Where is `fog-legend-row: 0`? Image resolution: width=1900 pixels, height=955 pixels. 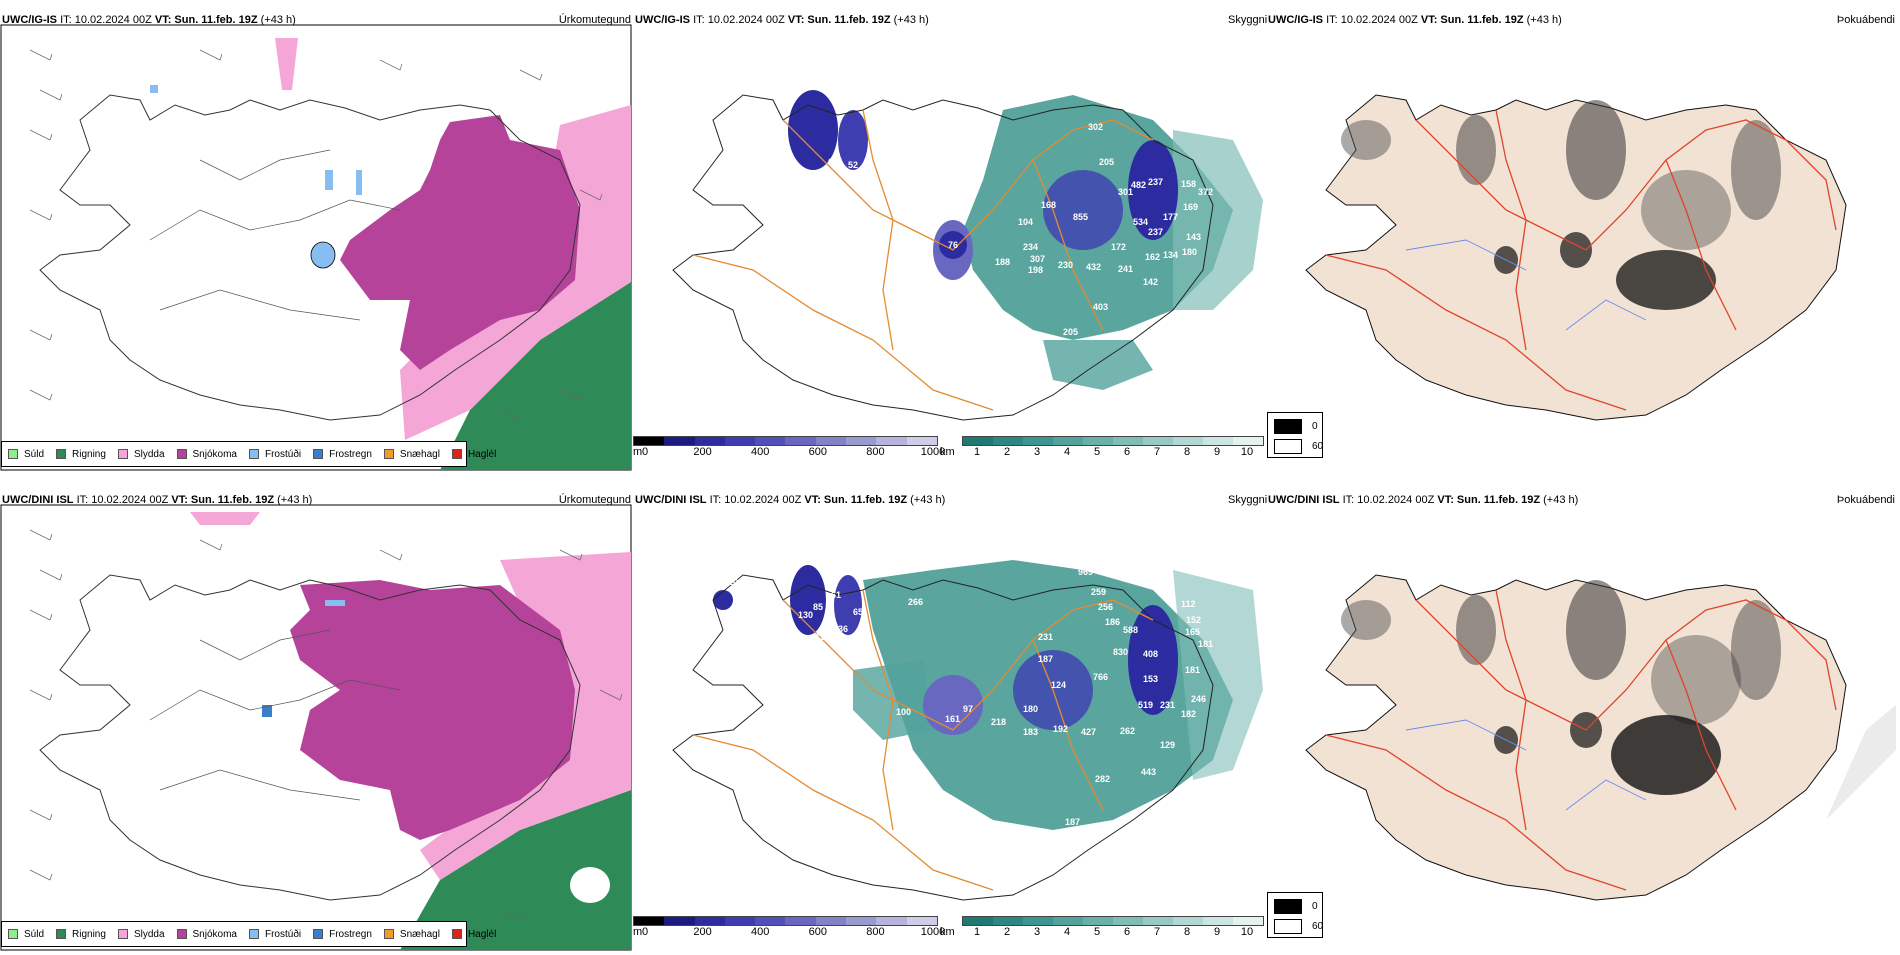
fog-legend-row: 0 is located at coordinates (1296, 426).